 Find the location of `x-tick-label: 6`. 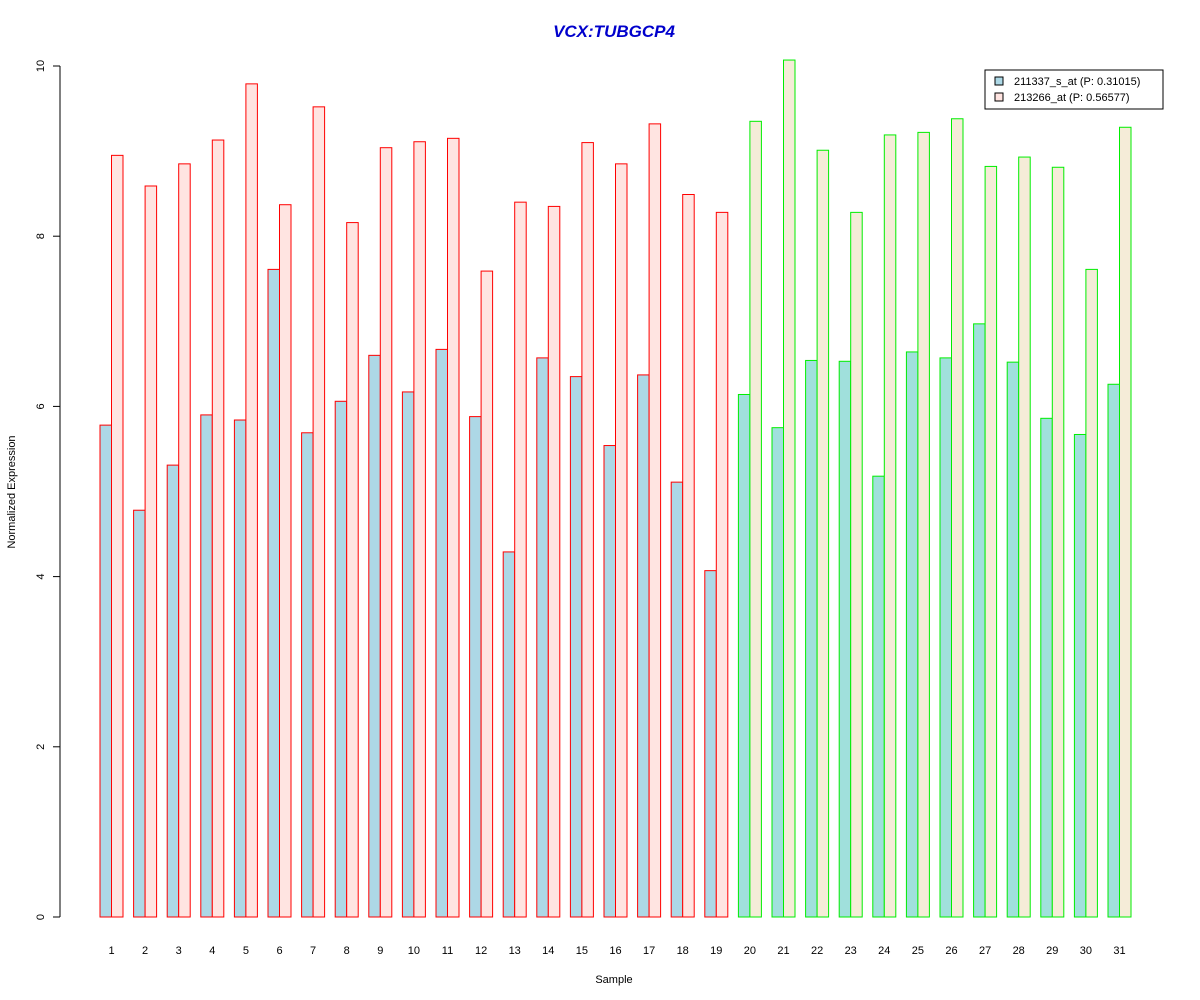

x-tick-label: 6 is located at coordinates (279, 951).